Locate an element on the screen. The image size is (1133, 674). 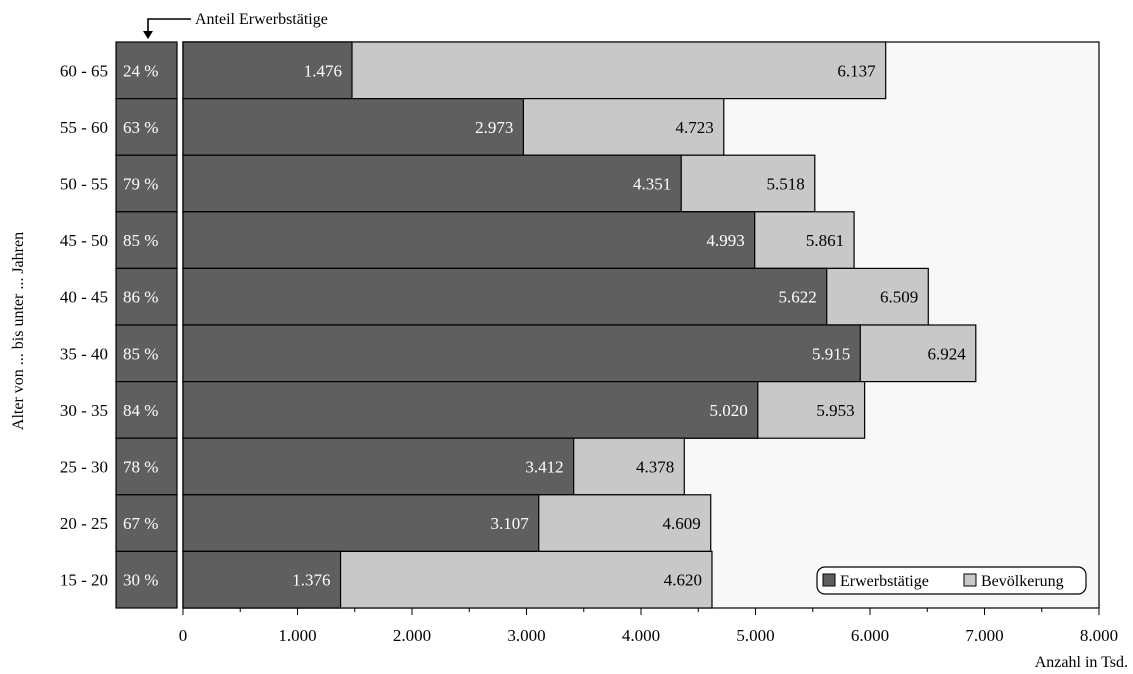
legend-label-erwerbstaetige: Erwerbstätige is located at coordinates (884, 581).